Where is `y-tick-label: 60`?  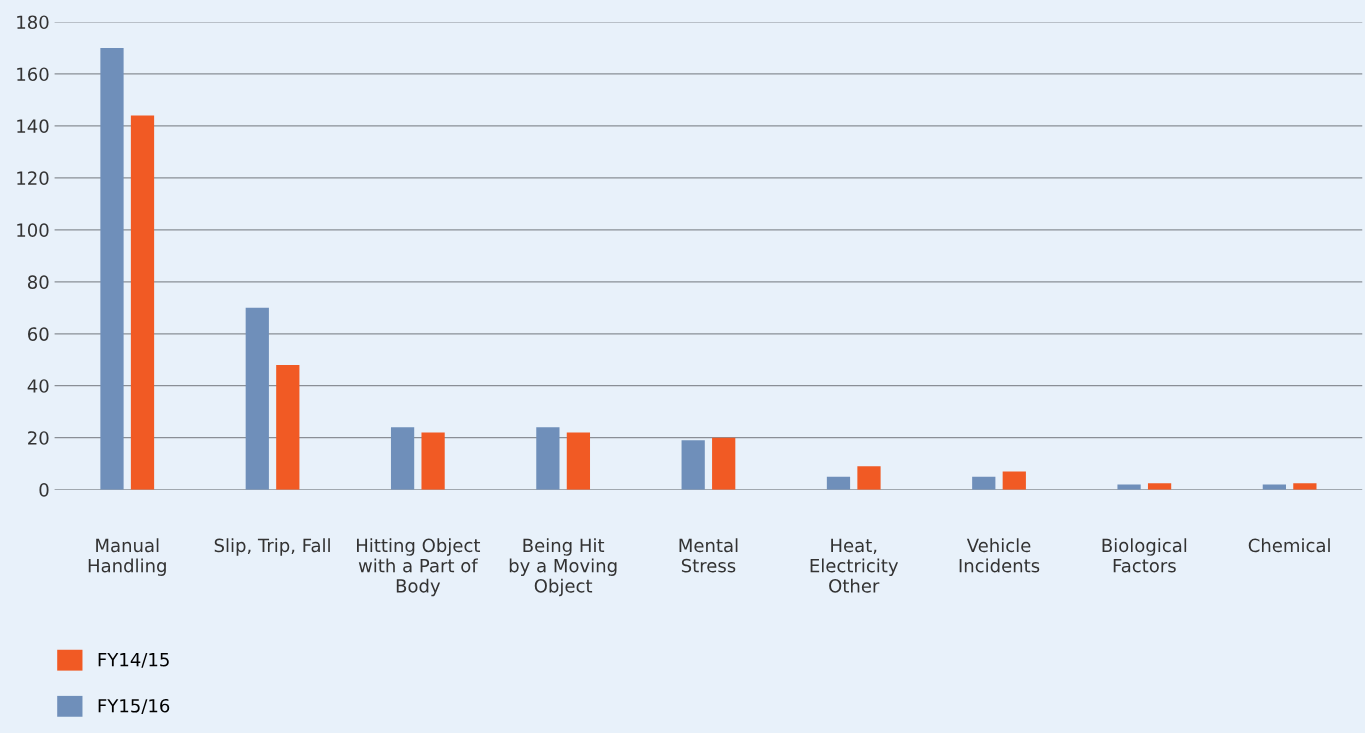
y-tick-label: 60 is located at coordinates (38, 334).